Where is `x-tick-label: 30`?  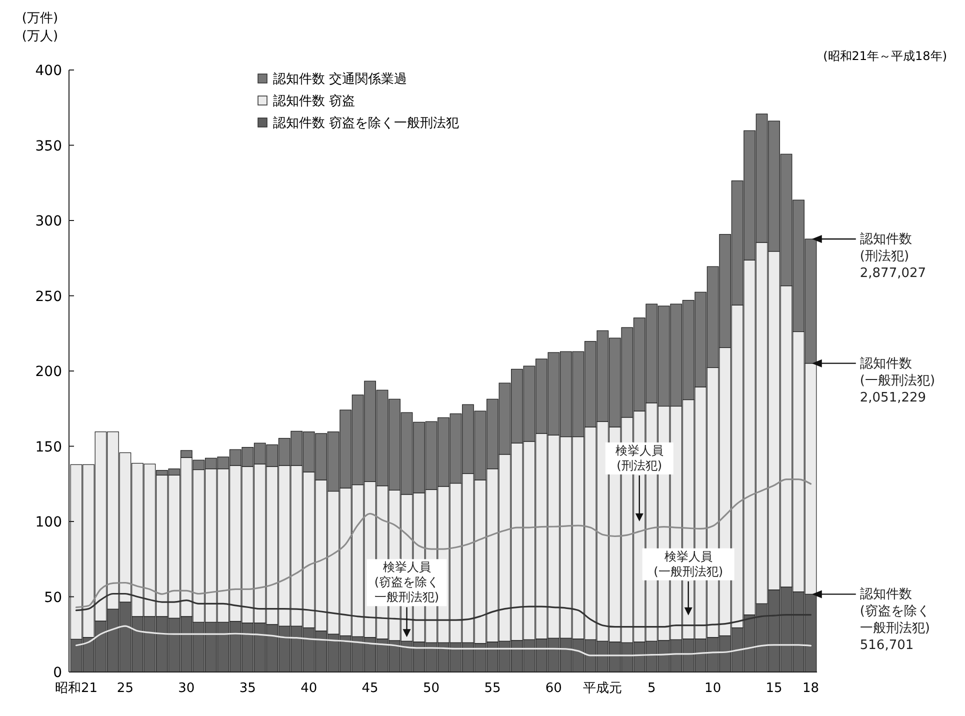 x-tick-label: 30 is located at coordinates (186, 688).